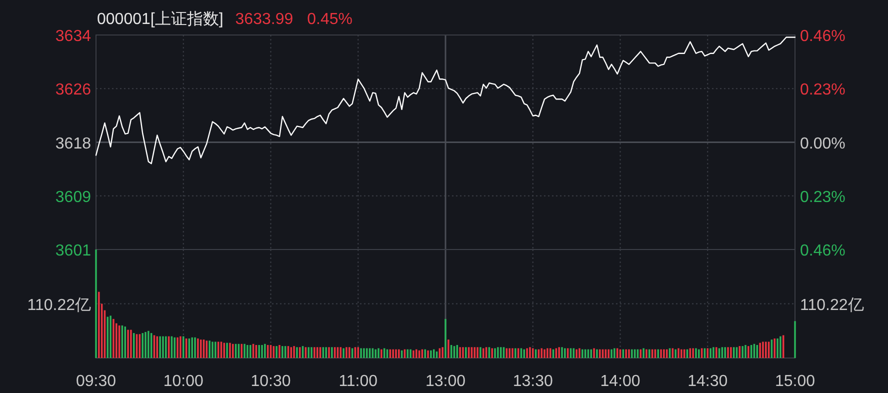 The width and height of the screenshot is (888, 393). What do you see at coordinates (264, 19) in the screenshot?
I see `text: 3633.99` at bounding box center [264, 19].